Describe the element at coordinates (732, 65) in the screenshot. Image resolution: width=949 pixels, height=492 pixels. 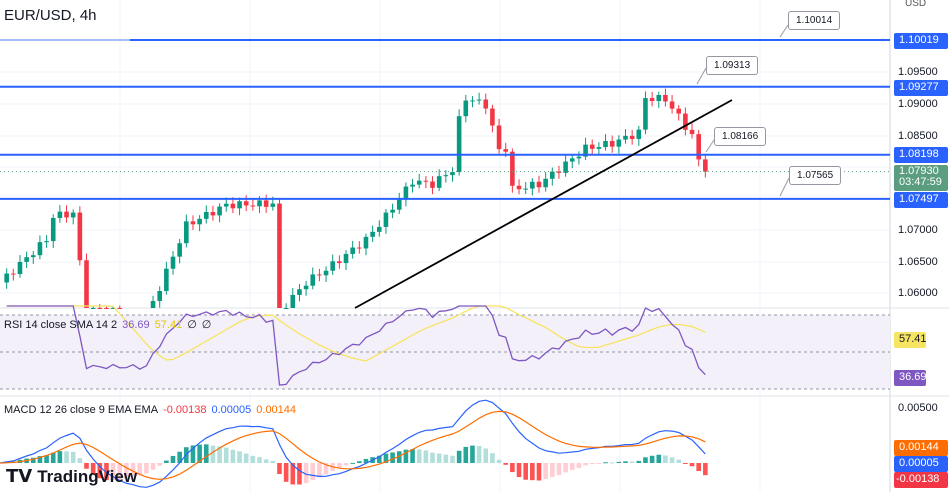
I see `price-callout: 1.09313` at that location.